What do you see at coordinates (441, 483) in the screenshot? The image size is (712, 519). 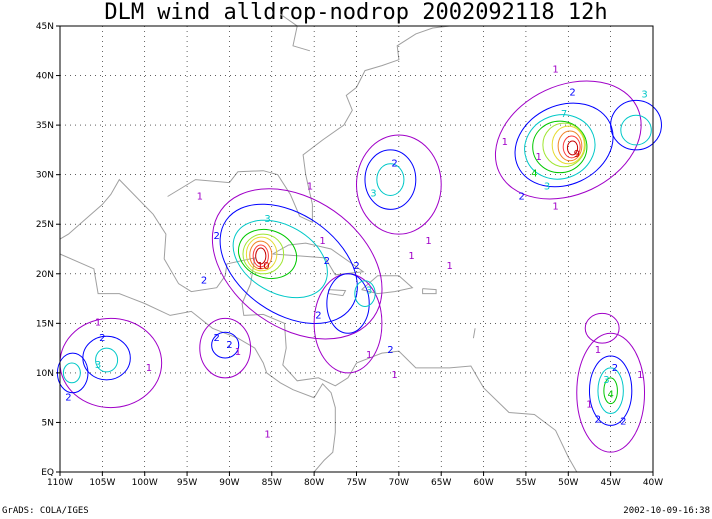 I see `x-tick-label: 65W` at bounding box center [441, 483].